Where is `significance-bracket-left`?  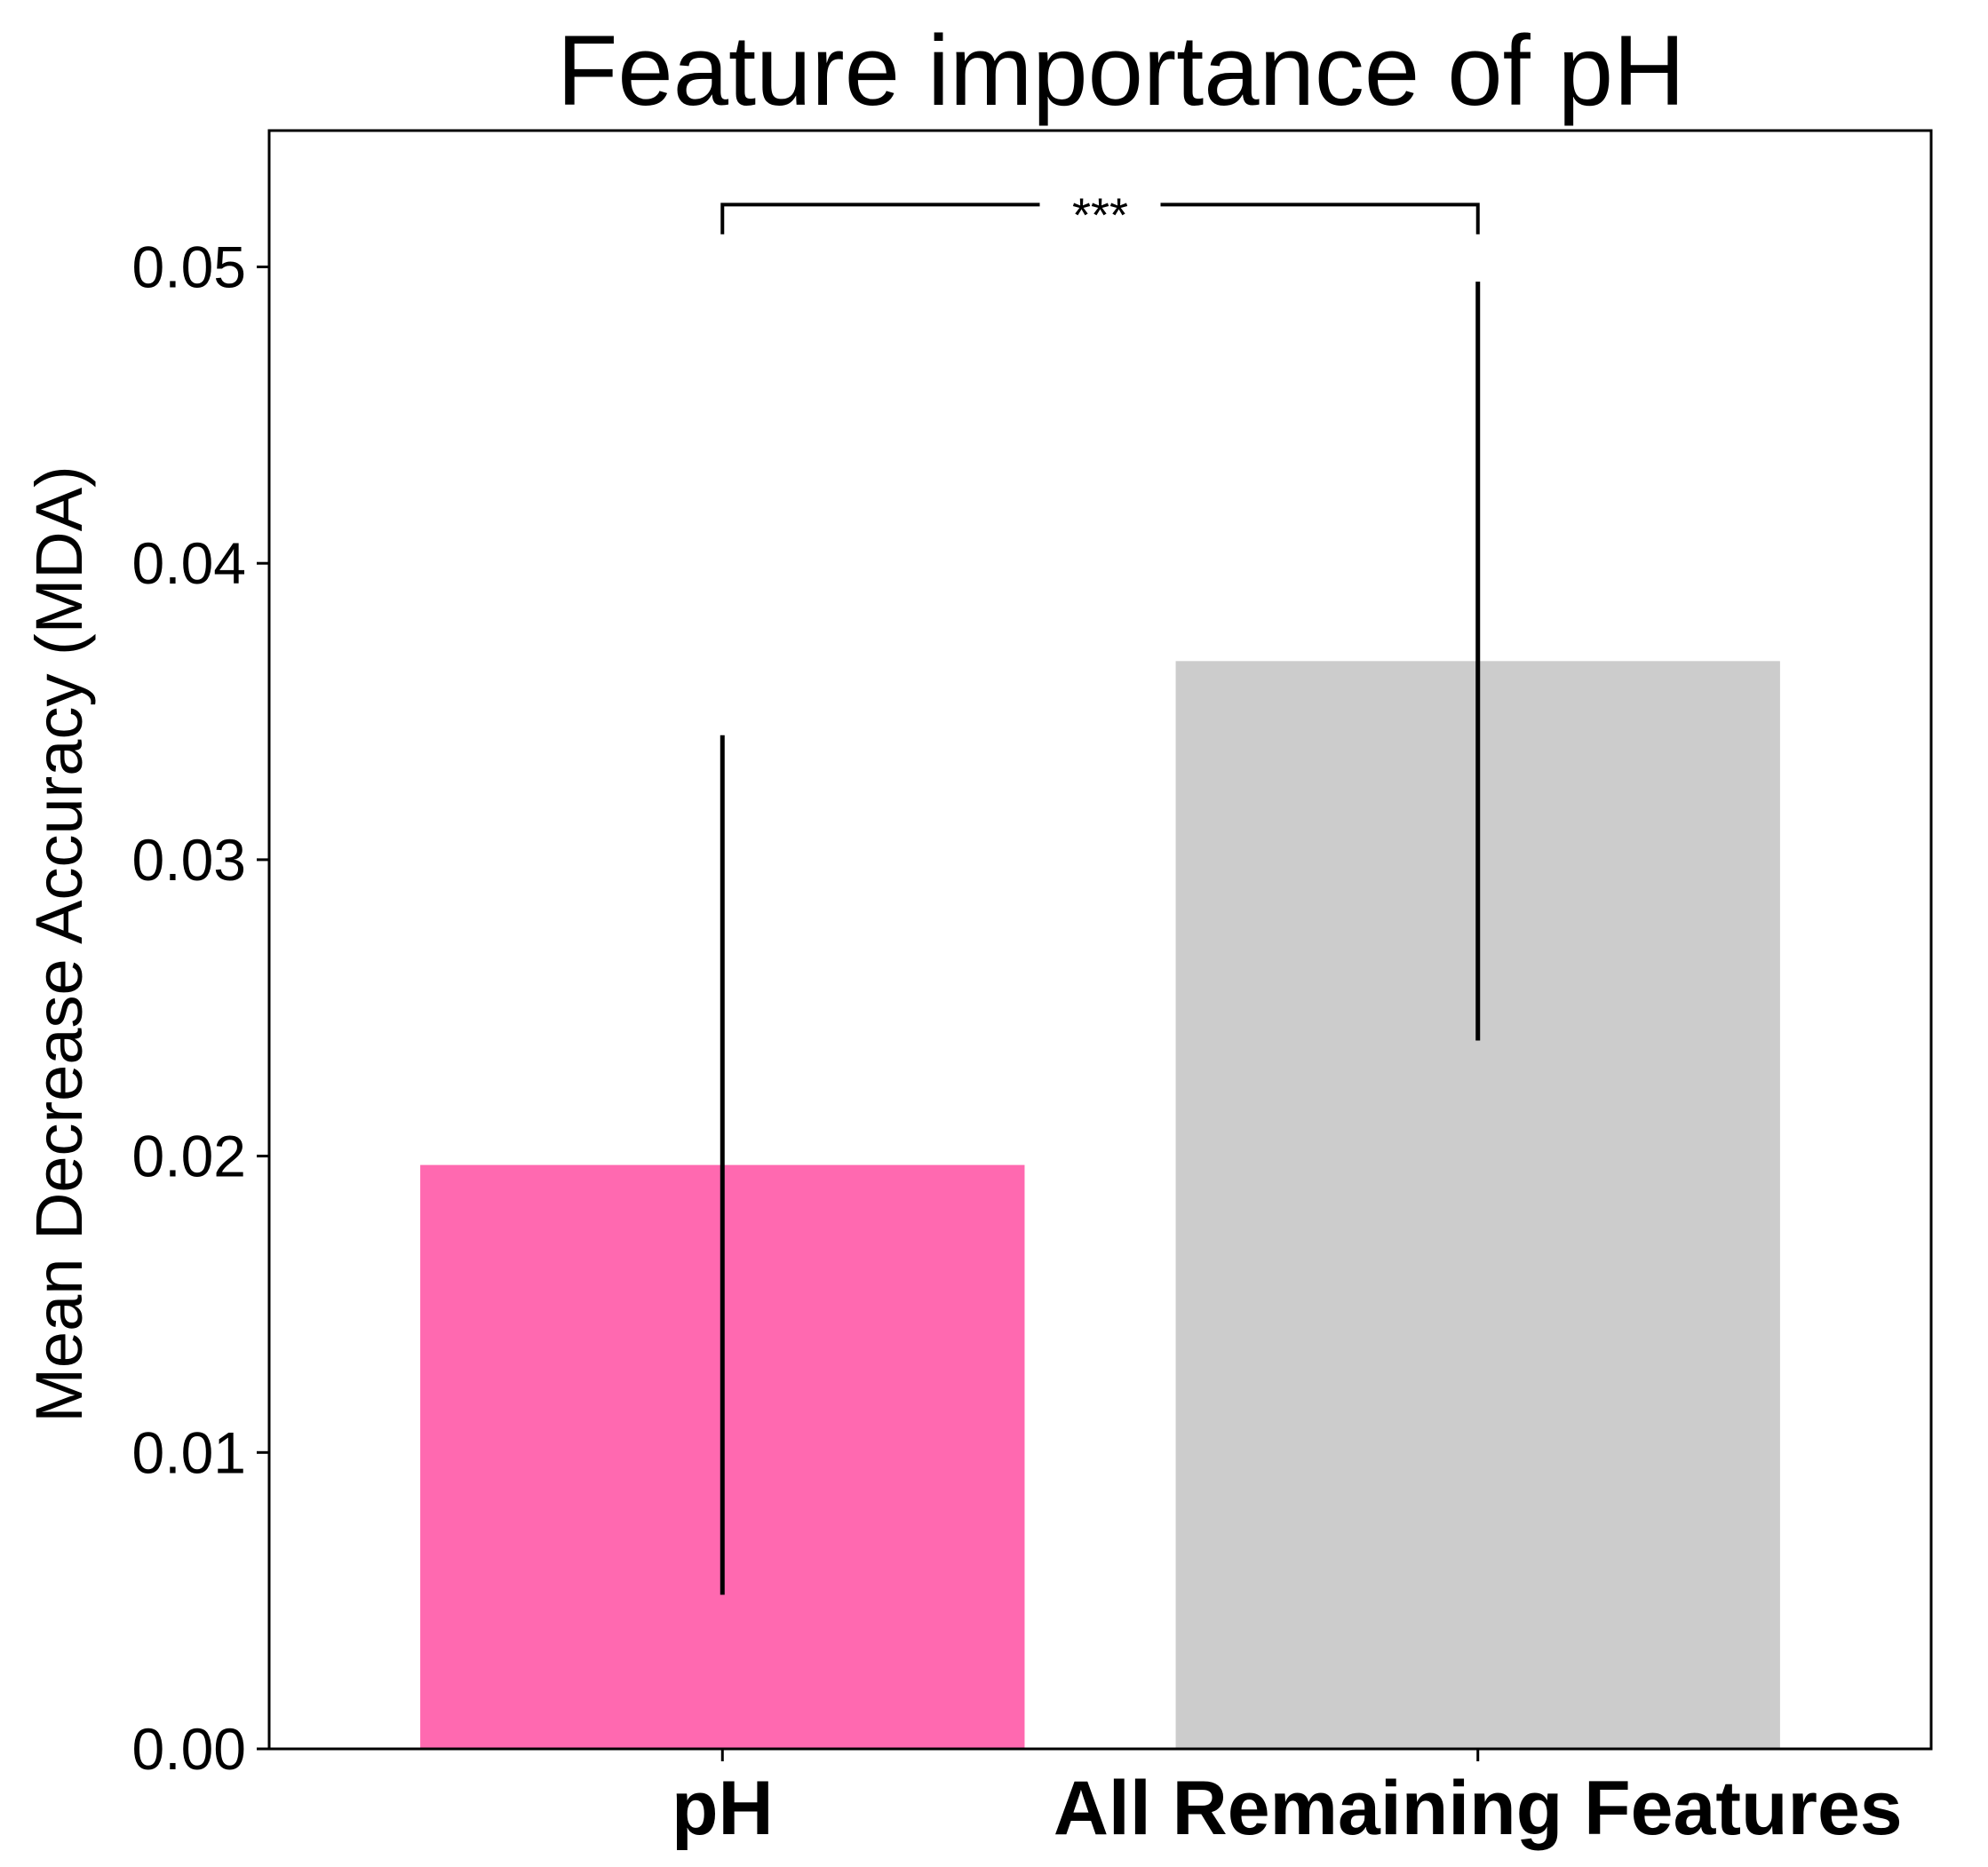 significance-bracket-left is located at coordinates (880, 218).